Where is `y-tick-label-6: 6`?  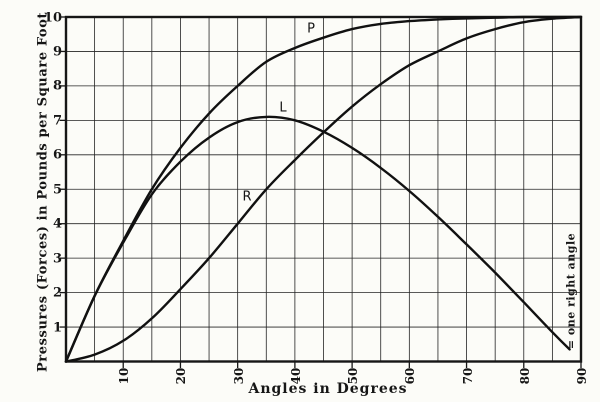
y-tick-label-6: 6 is located at coordinates (57, 155).